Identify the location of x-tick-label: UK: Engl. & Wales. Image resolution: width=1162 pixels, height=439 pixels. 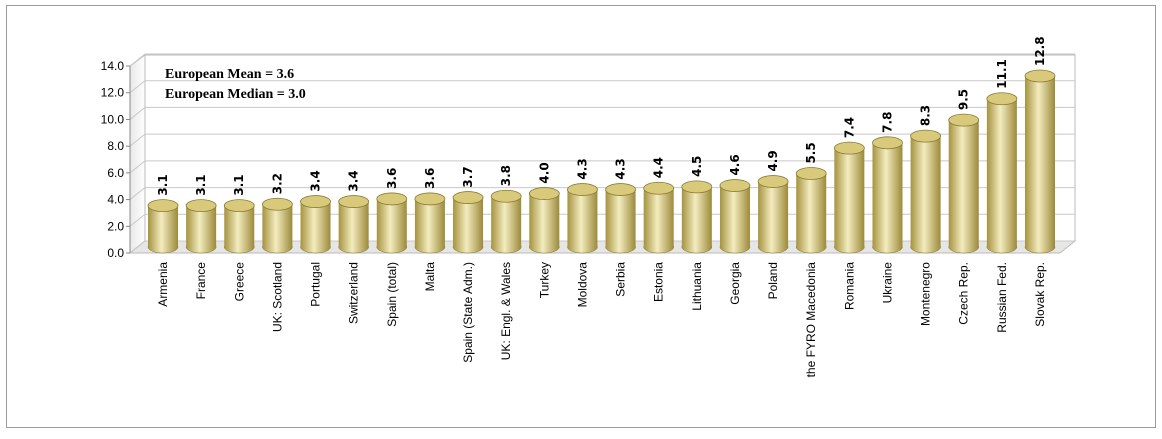
(506, 311).